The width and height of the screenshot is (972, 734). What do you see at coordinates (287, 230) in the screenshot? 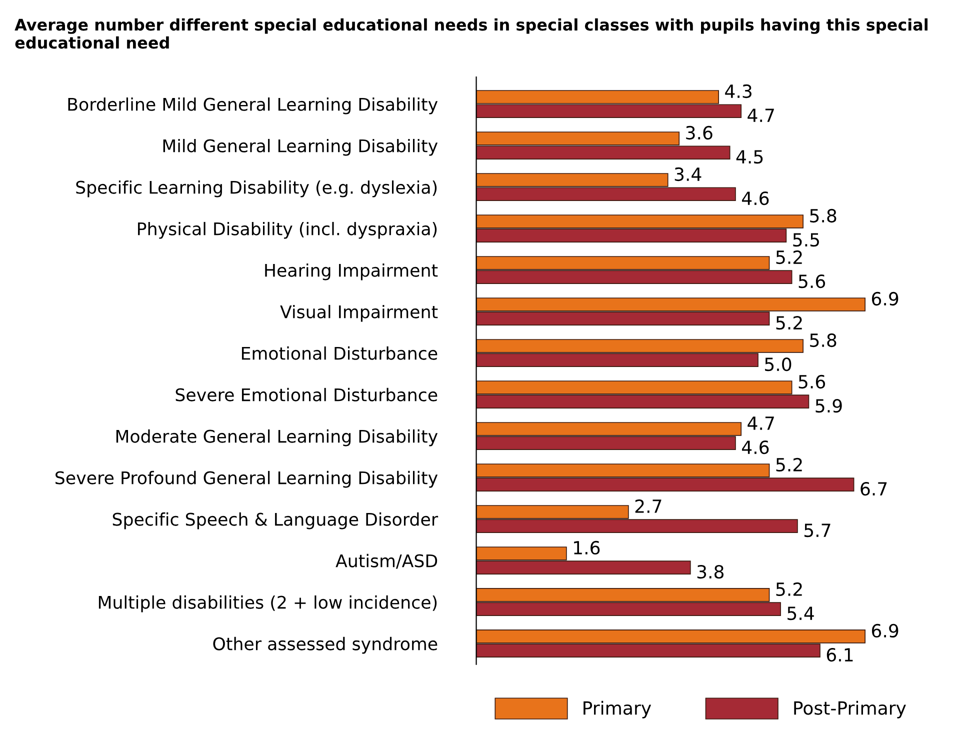
I see `y-tick-label: Physical Disability (incl. dyspraxia)` at bounding box center [287, 230].